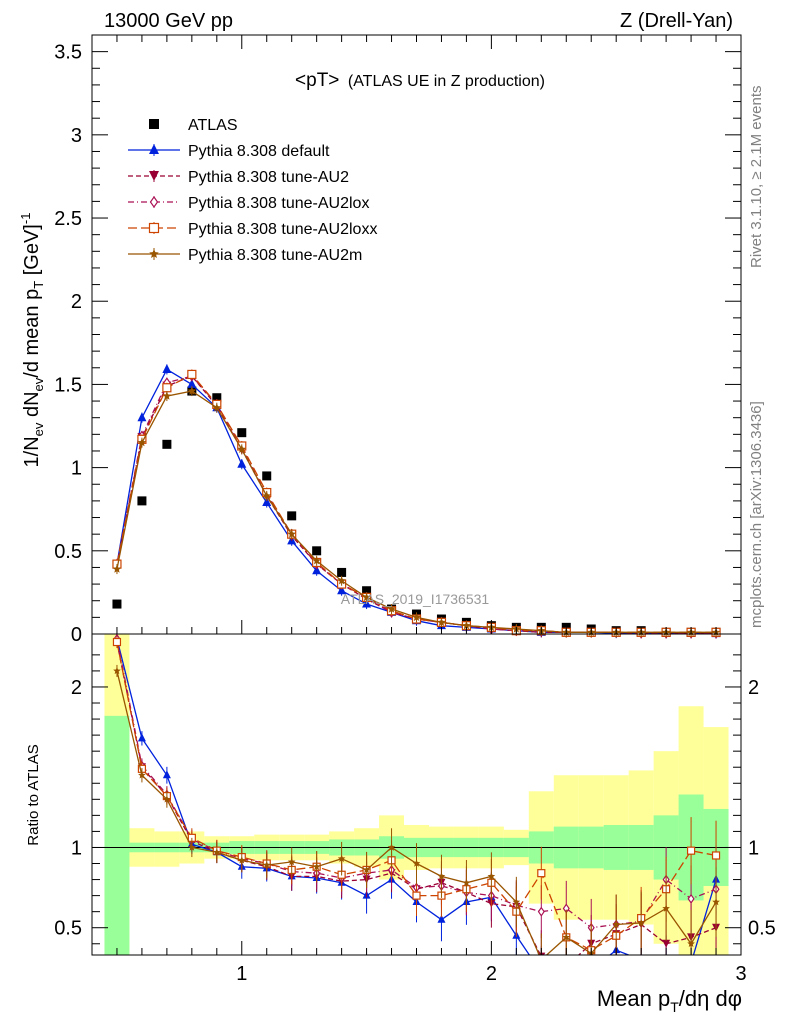  I want to click on x-axis-label: Mean pT/dη dφ, so click(669, 1000).